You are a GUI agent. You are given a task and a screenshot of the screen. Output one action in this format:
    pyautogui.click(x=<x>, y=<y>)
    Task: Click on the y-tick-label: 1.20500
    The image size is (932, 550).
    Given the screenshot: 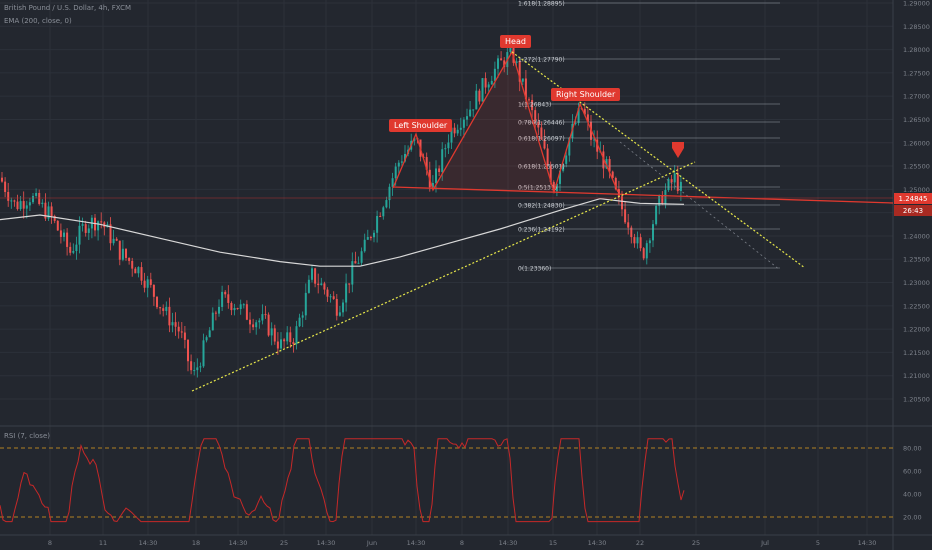 What is the action you would take?
    pyautogui.click(x=916, y=400)
    